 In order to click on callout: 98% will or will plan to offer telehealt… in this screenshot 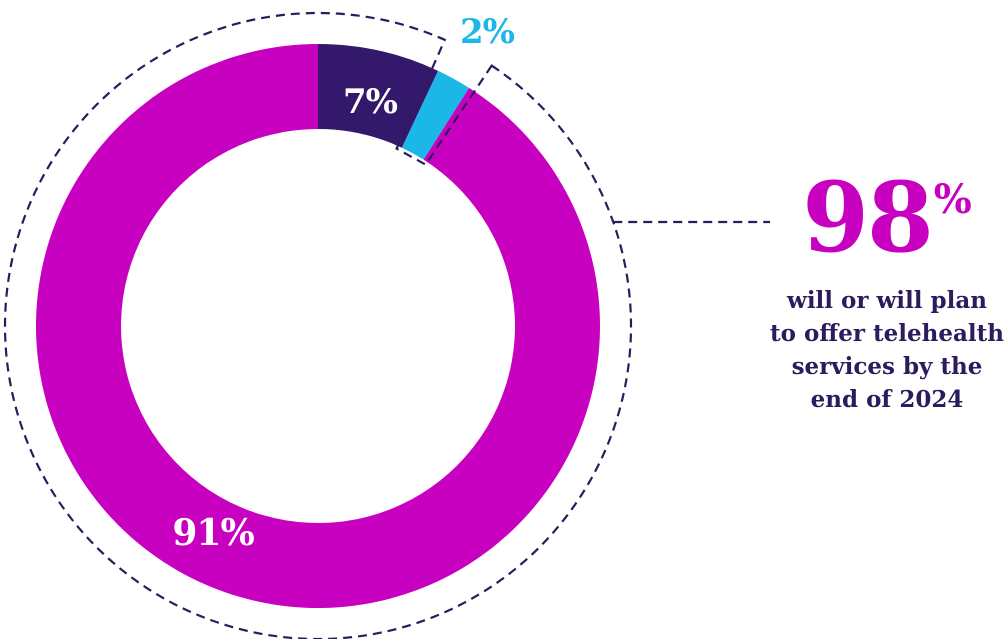, I will do `click(887, 293)`.